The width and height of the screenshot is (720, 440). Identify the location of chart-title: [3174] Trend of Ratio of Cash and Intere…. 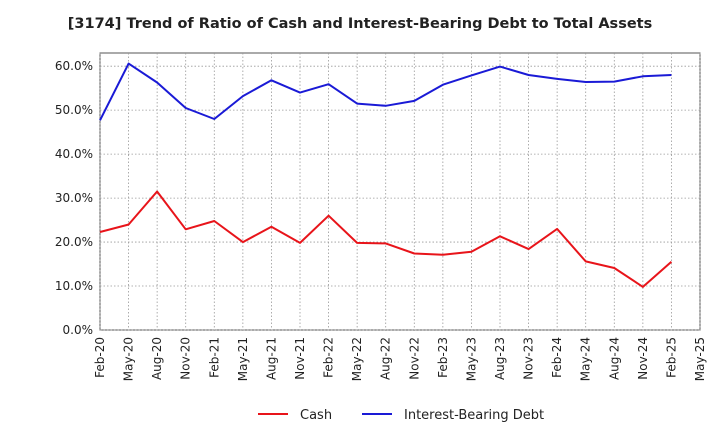
(360, 24).